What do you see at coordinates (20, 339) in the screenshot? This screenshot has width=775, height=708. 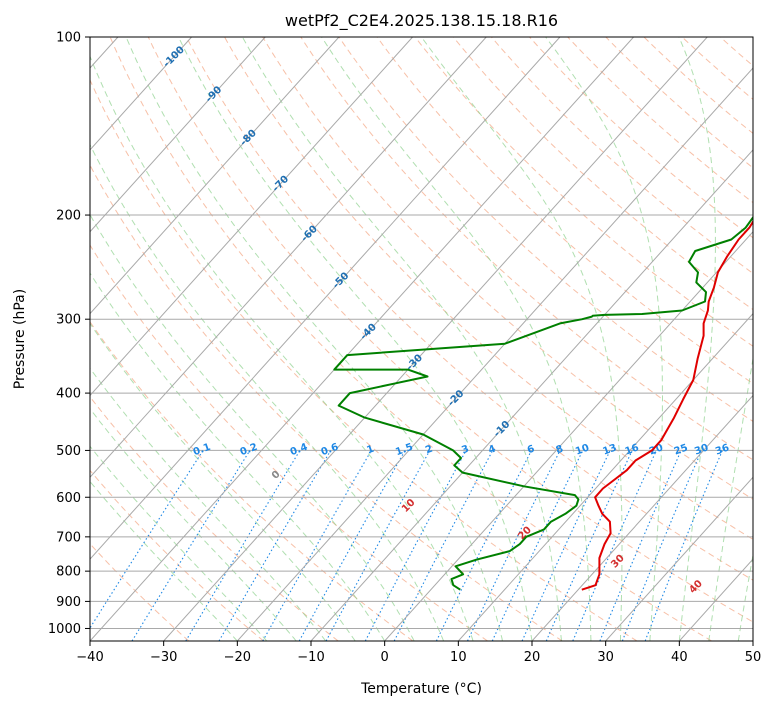 I see `y-axis-label: Pressure (hPa)` at bounding box center [20, 339].